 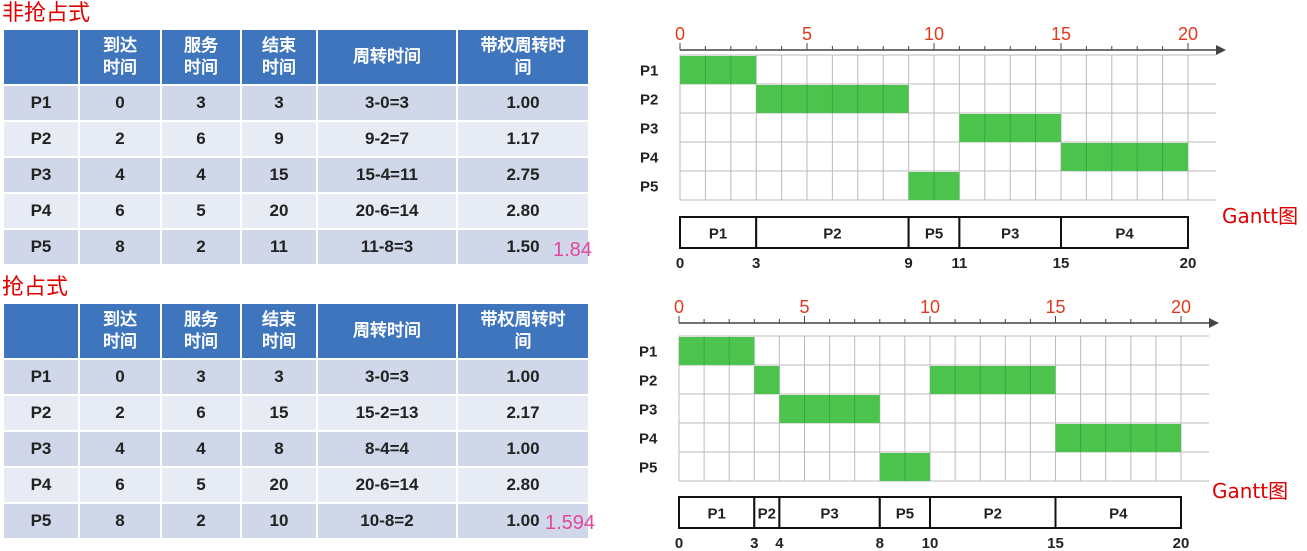 I want to click on timeline-mark: 8, so click(x=880, y=543).